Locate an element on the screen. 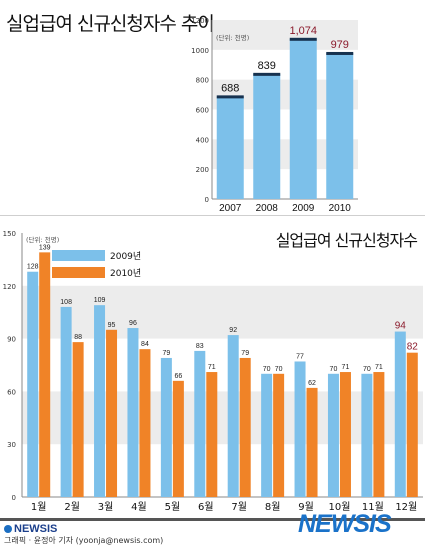  bottom-x-tick-label: 5월 is located at coordinates (173, 507).